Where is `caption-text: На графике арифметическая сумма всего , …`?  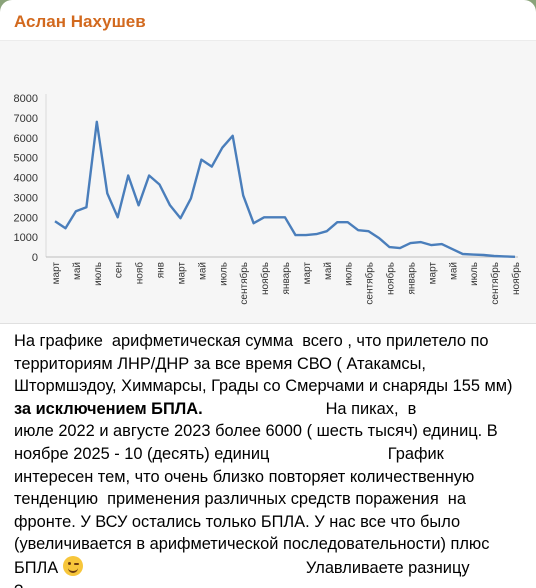 caption-text: На графике арифметическая сумма всего , … is located at coordinates (251, 341).